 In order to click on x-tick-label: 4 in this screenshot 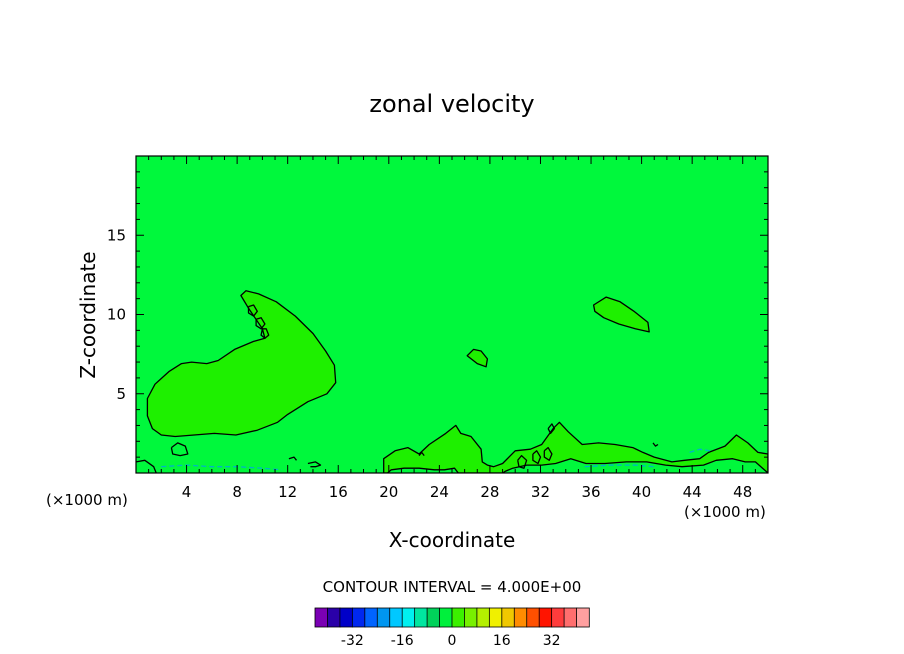, I will do `click(187, 492)`.